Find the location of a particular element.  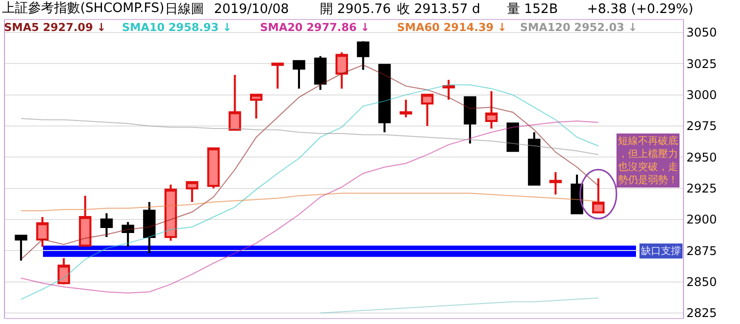

text: 短線不再破底，但上檔壓力也沒突破，走勢仍是弱勢！ is located at coordinates (648, 160).